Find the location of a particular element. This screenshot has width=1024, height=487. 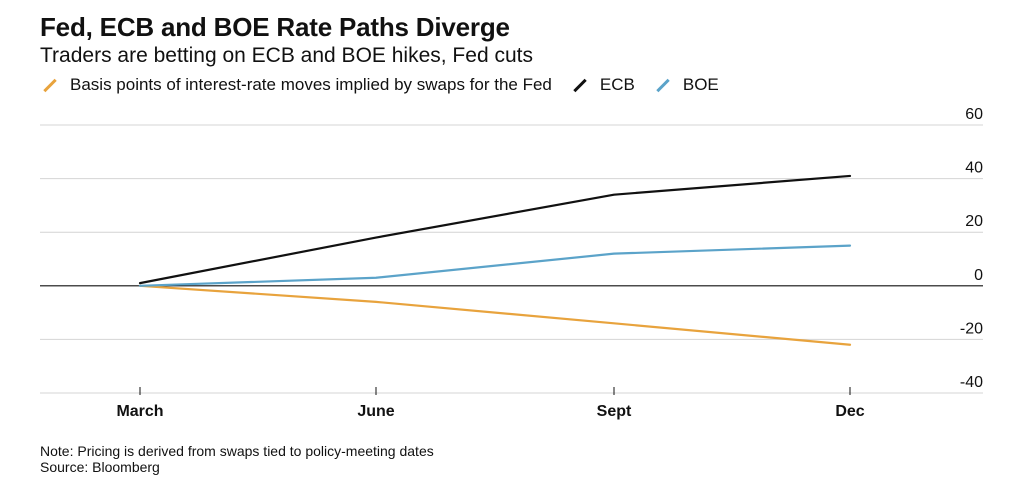

x-tick-label: June is located at coordinates (375, 411).